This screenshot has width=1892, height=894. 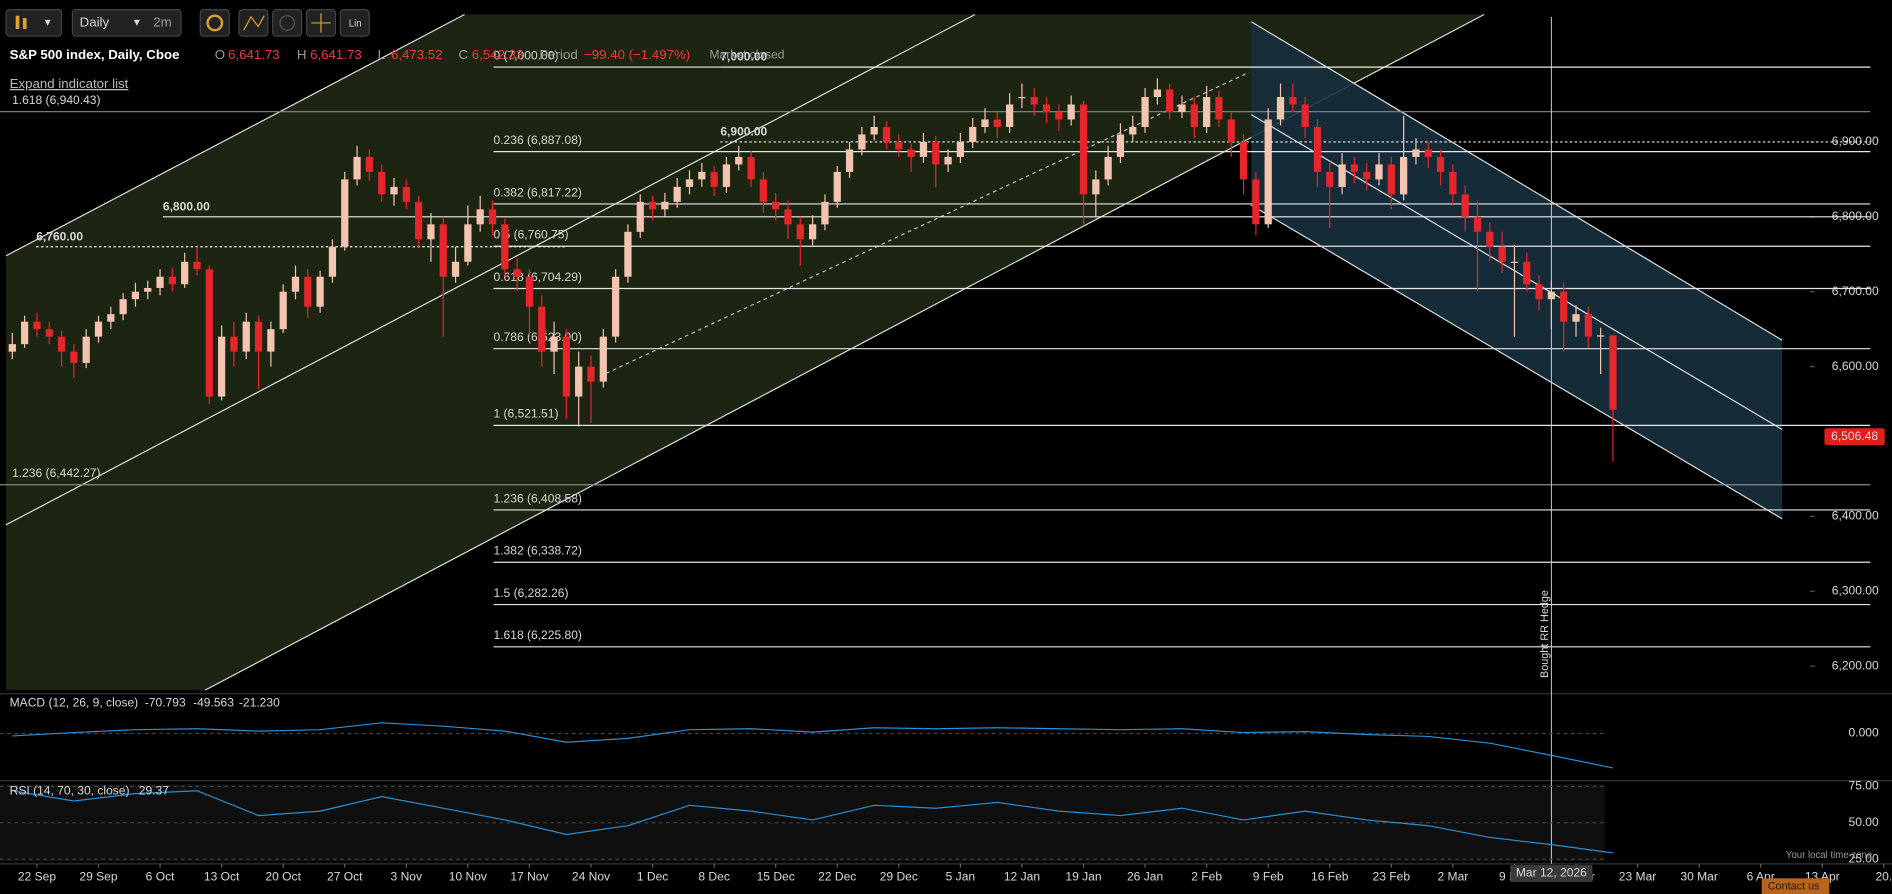 What do you see at coordinates (186, 206) in the screenshot?
I see `price-line-label: 6,800.00` at bounding box center [186, 206].